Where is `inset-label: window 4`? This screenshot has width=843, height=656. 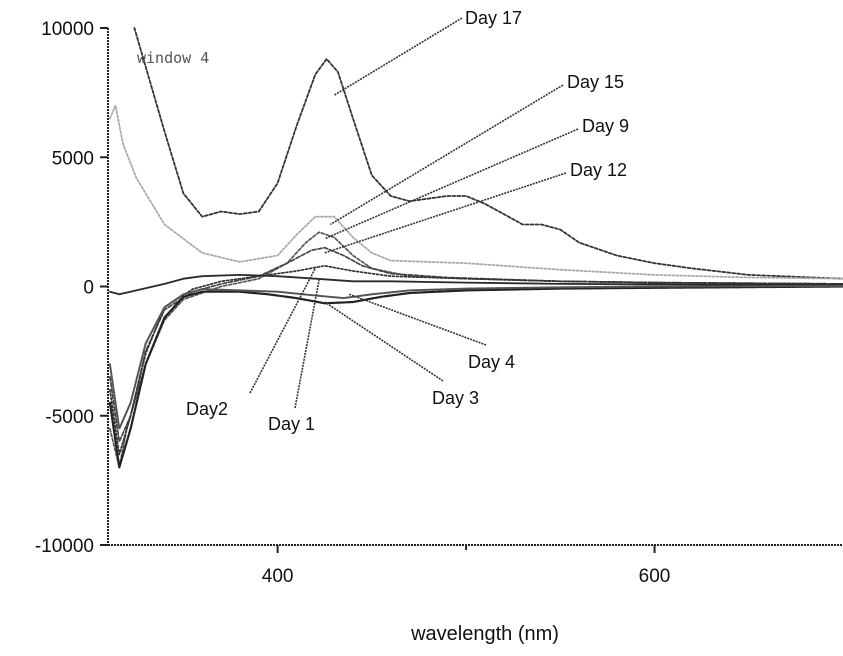 inset-label: window 4 is located at coordinates (173, 58).